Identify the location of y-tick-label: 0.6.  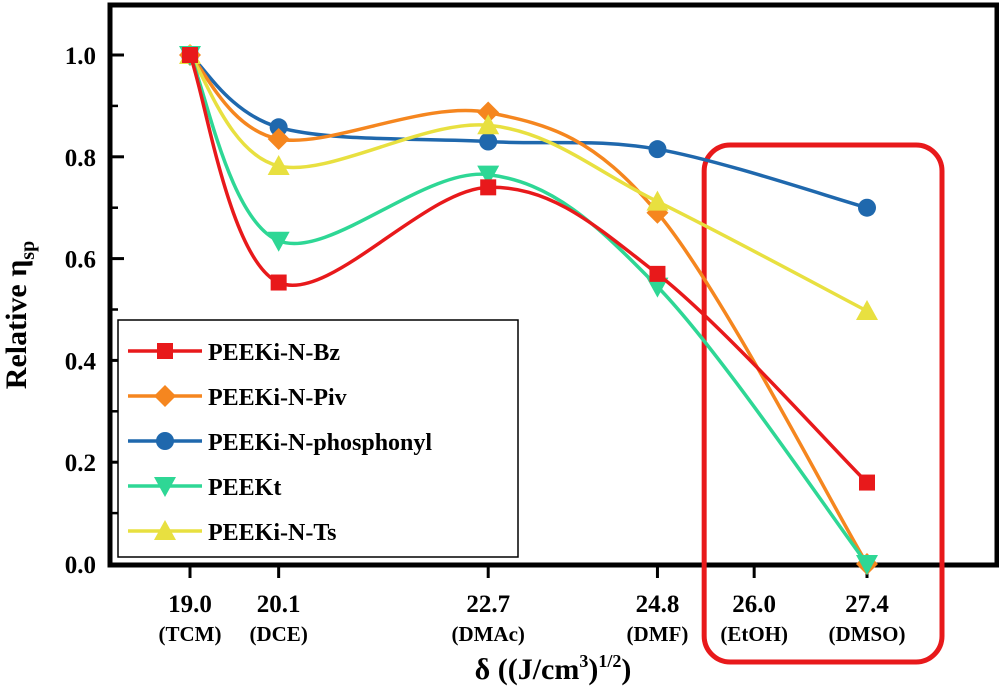
(80, 260).